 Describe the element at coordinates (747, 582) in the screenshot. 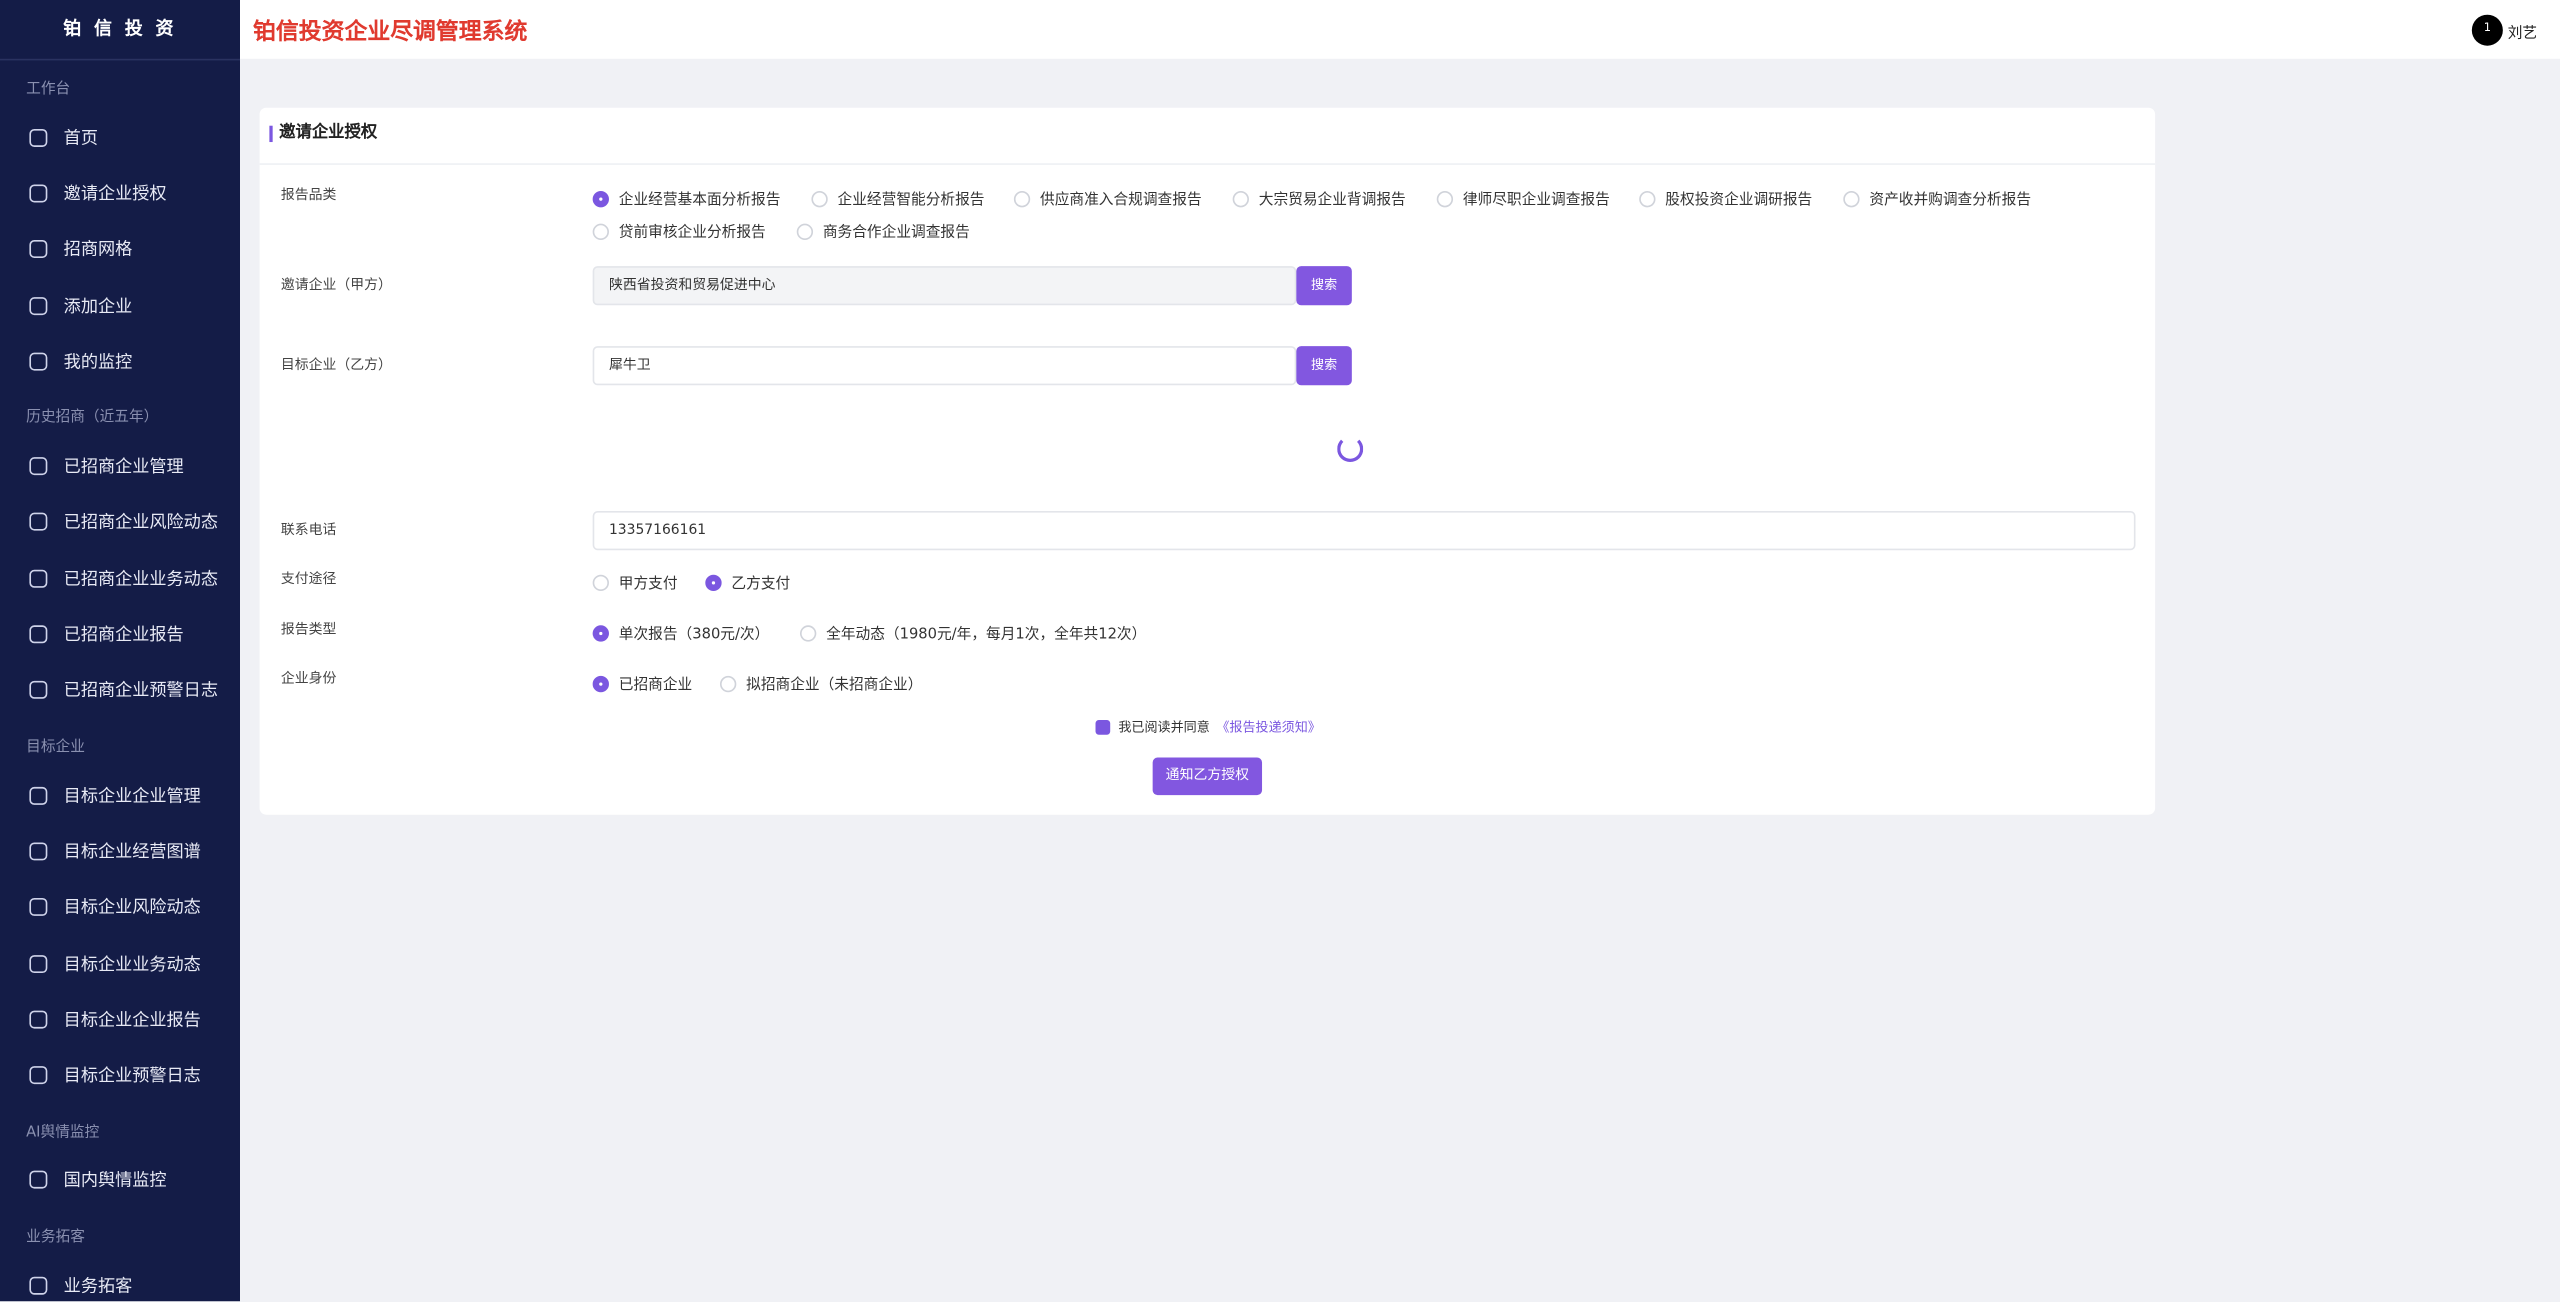

I see `radio-option: 乙方支付` at that location.